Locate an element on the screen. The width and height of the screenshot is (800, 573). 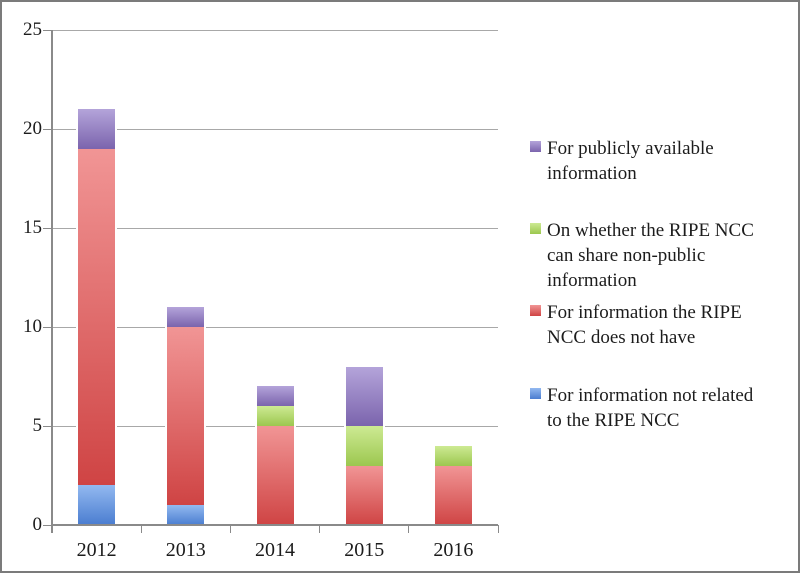
bar-2013 is located at coordinates (186, 416).